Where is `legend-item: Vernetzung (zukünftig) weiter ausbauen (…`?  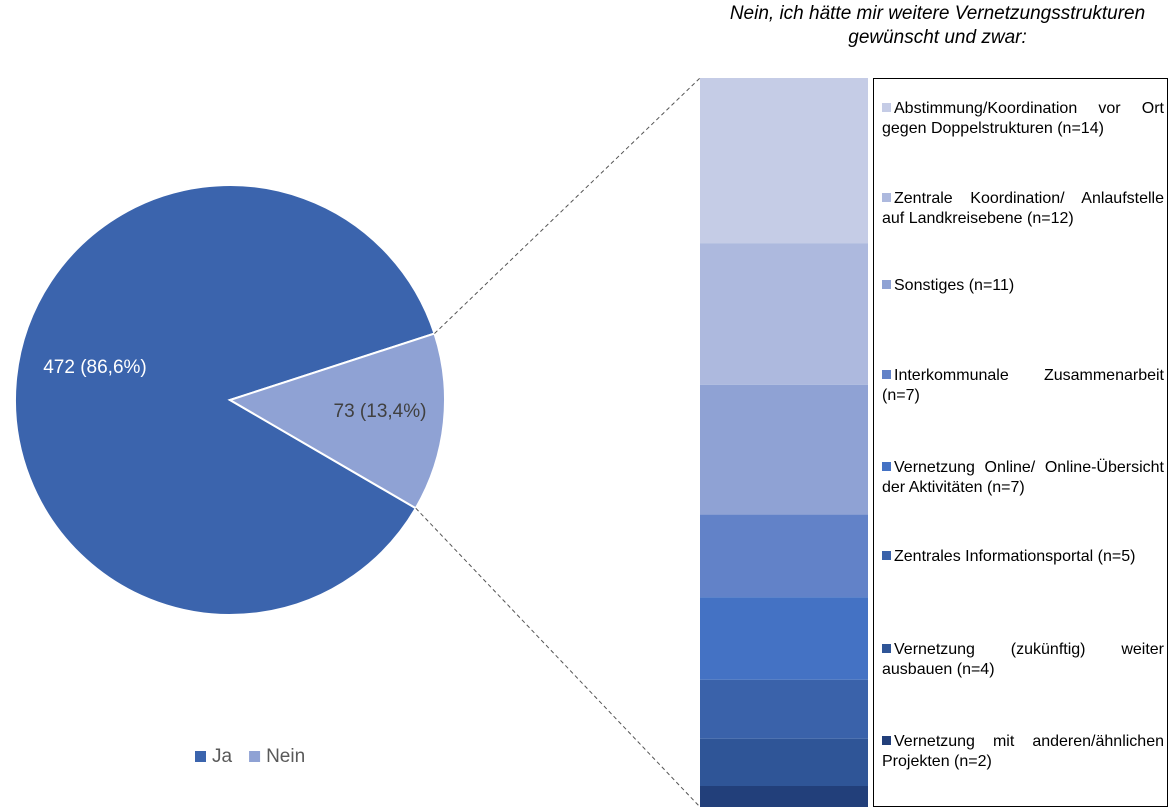
legend-item: Vernetzung (zukünftig) weiter ausbauen (… is located at coordinates (1023, 660).